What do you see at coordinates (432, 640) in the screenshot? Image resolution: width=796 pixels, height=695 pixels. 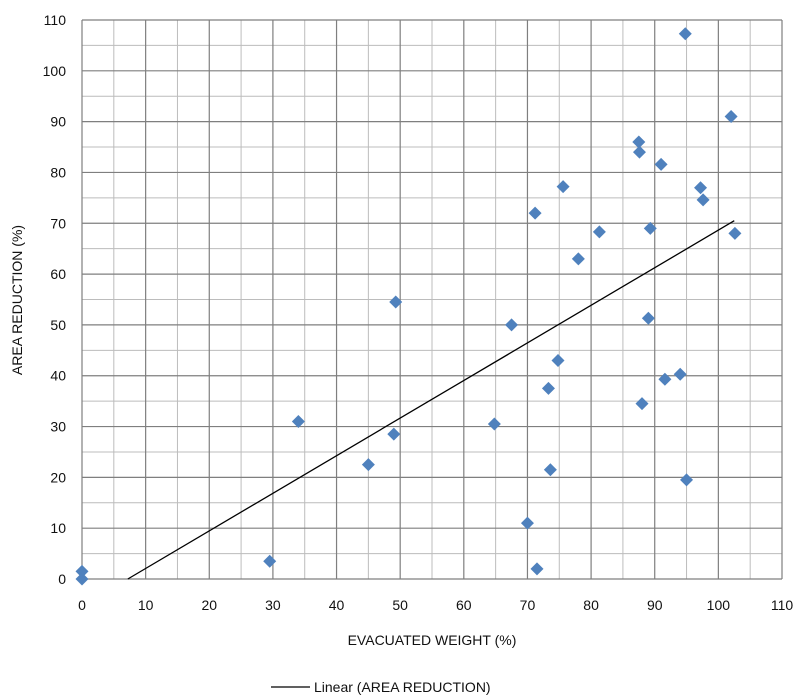 I see `x-axis-title: EVACUATED WEIGHT (%)` at bounding box center [432, 640].